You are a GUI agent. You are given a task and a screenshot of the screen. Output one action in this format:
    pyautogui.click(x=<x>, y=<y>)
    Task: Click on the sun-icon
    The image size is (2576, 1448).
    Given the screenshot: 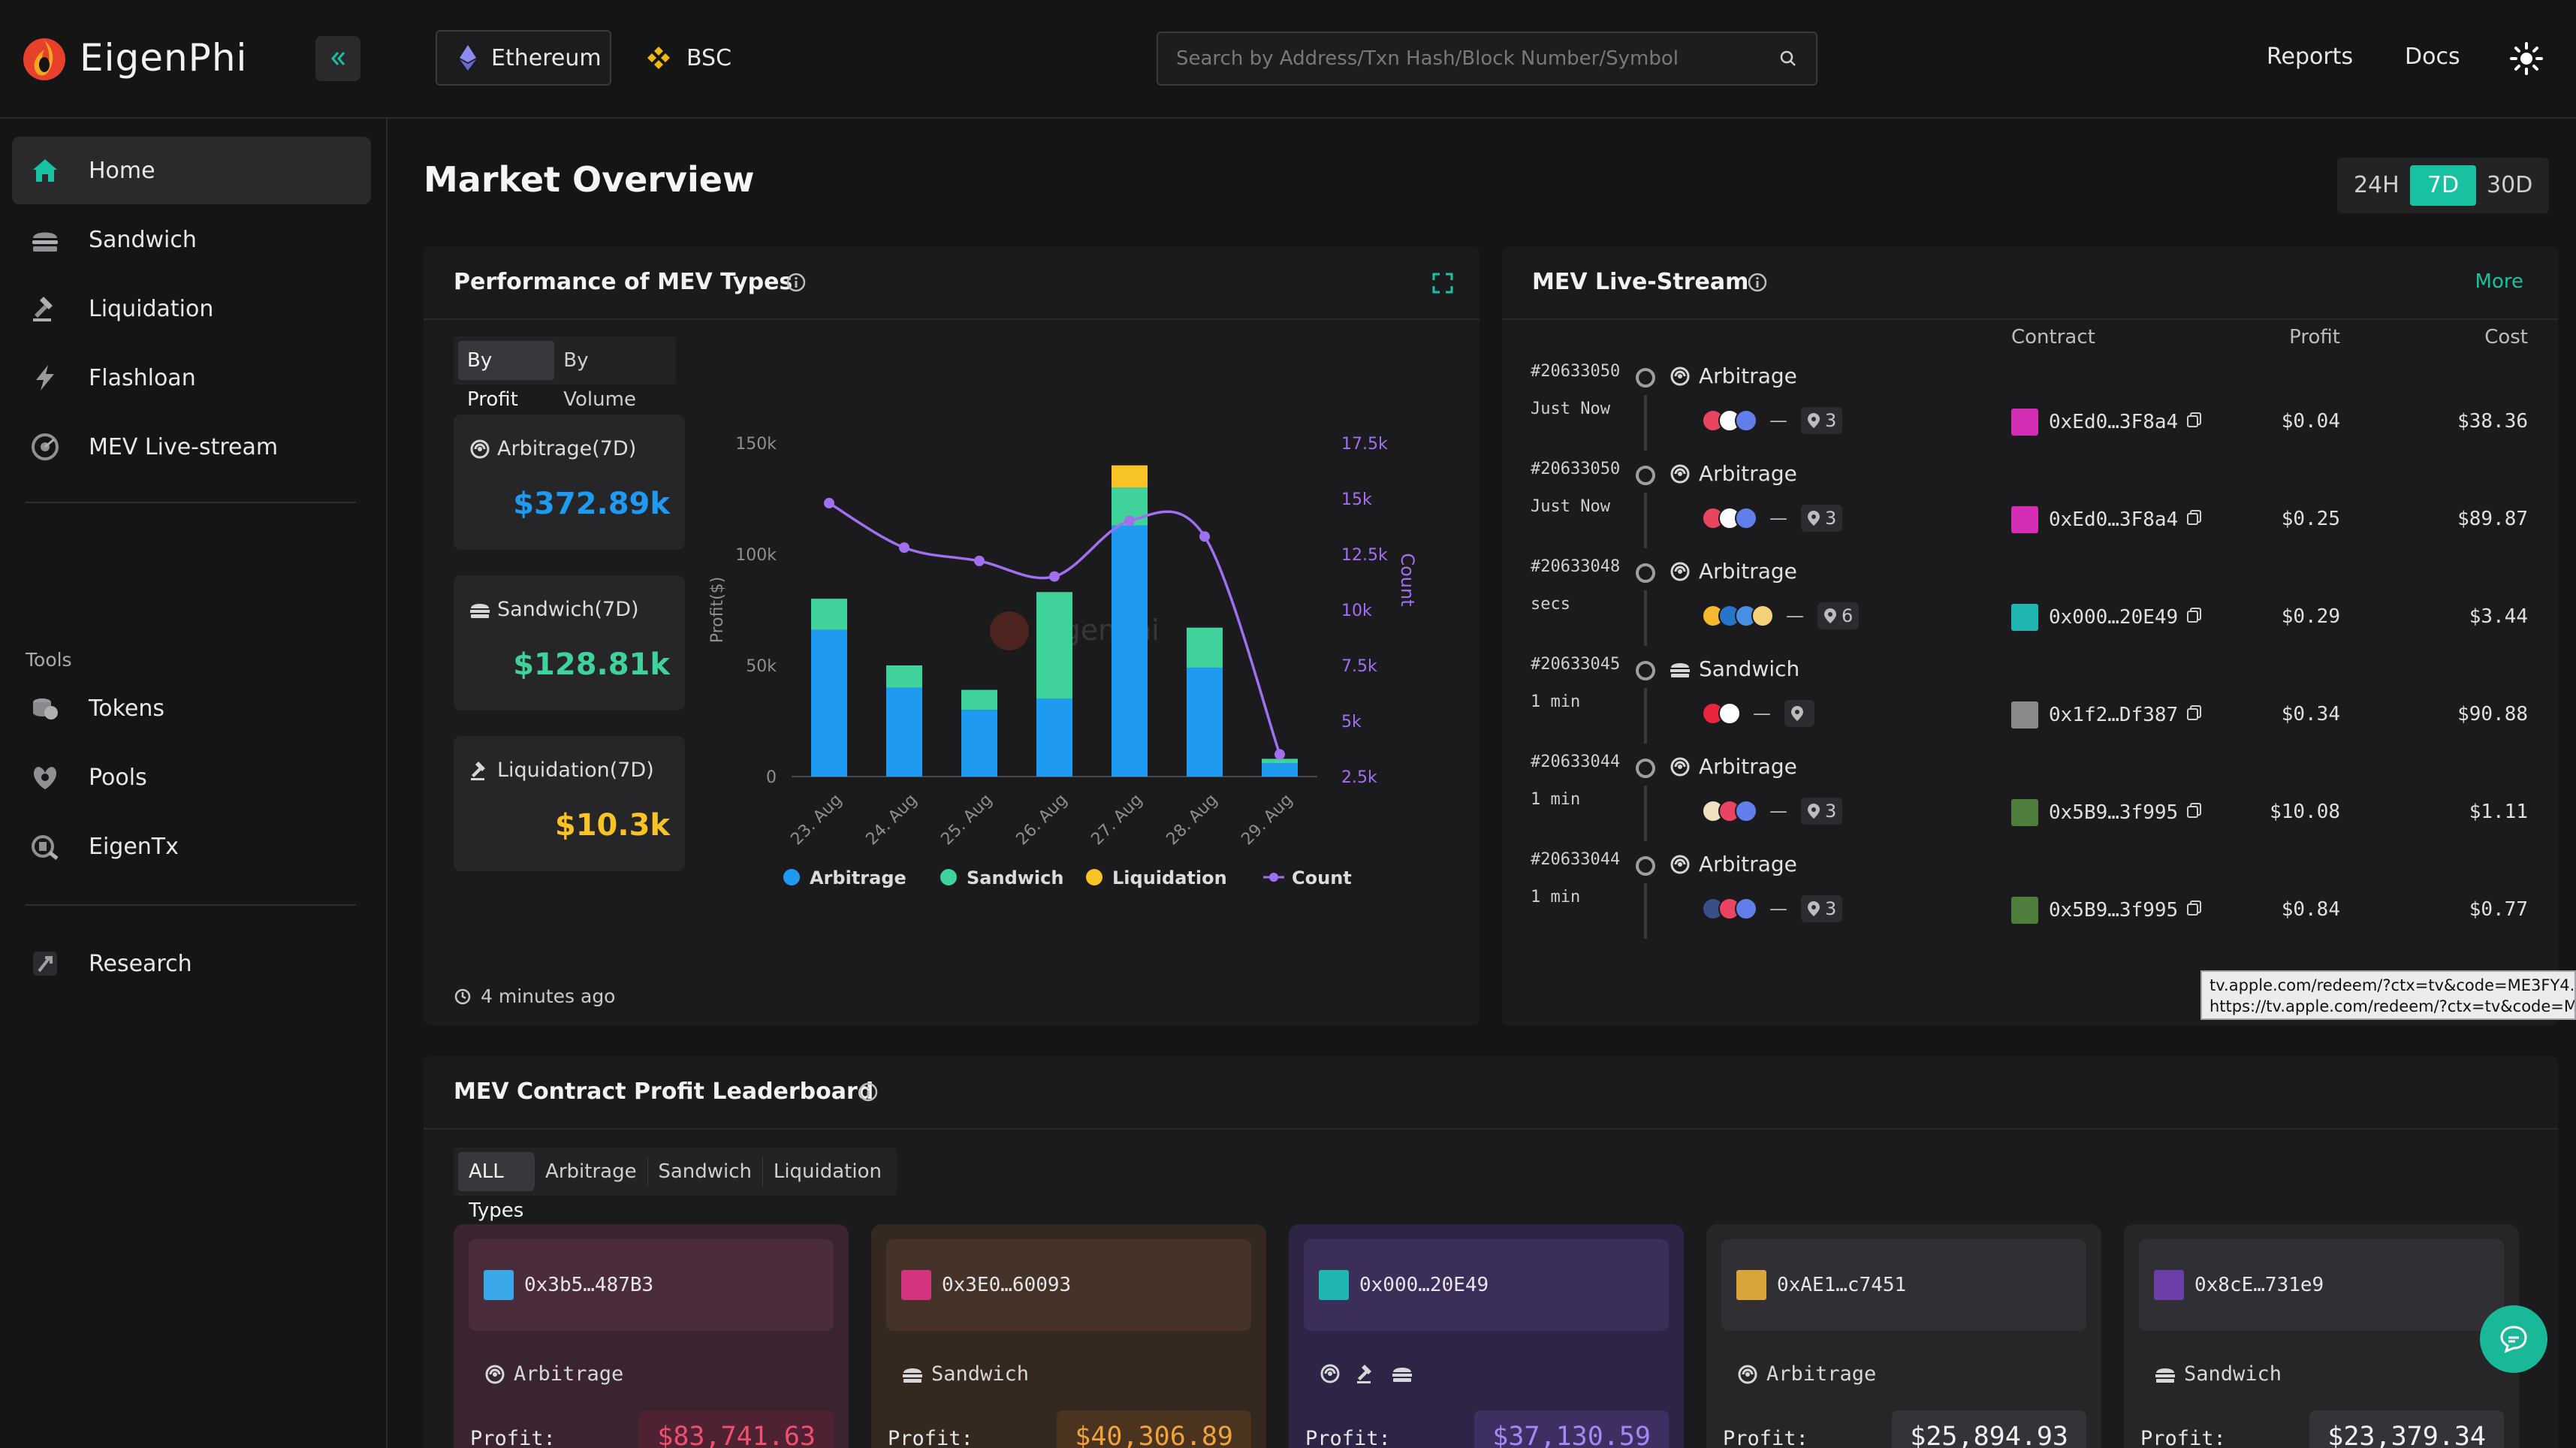 What is the action you would take?
    pyautogui.click(x=2526, y=59)
    